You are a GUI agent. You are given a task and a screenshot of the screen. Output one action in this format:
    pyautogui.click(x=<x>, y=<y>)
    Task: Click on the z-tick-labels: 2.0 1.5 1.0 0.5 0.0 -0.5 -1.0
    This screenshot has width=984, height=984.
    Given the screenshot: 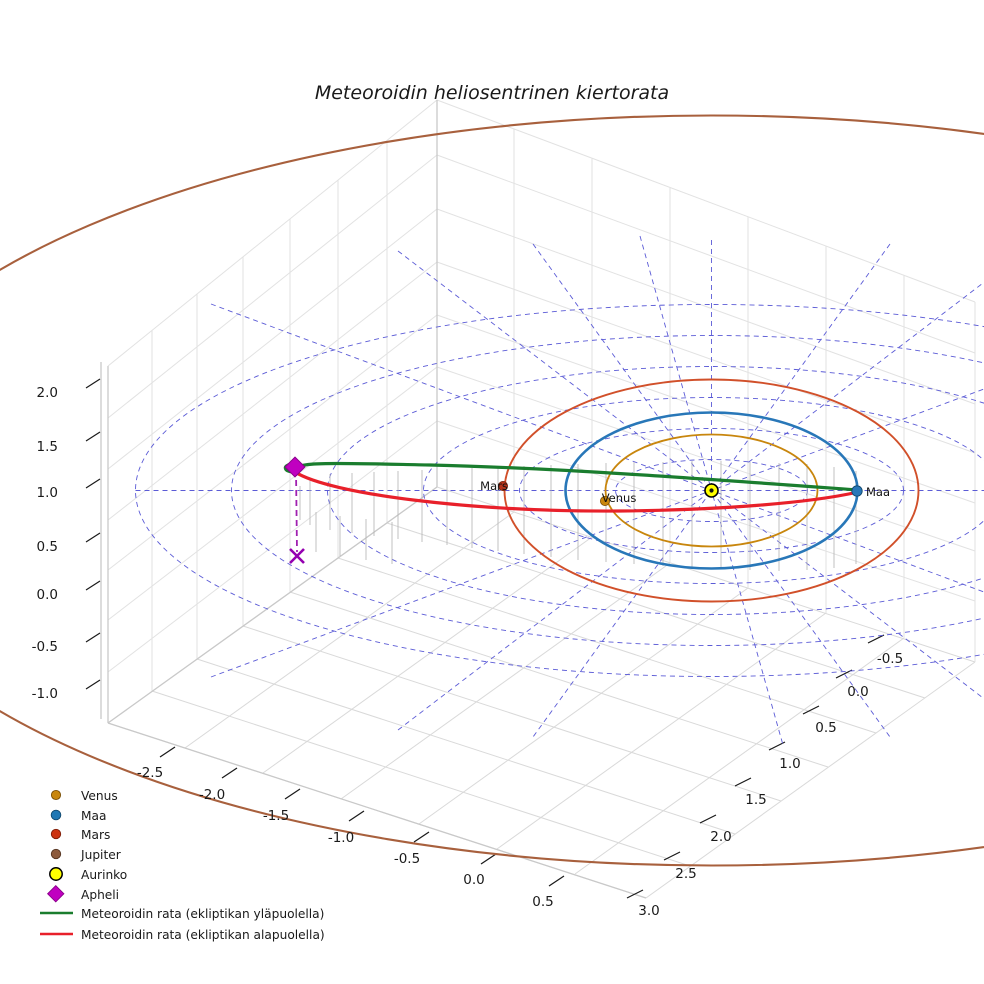 What is the action you would take?
    pyautogui.click(x=45, y=543)
    